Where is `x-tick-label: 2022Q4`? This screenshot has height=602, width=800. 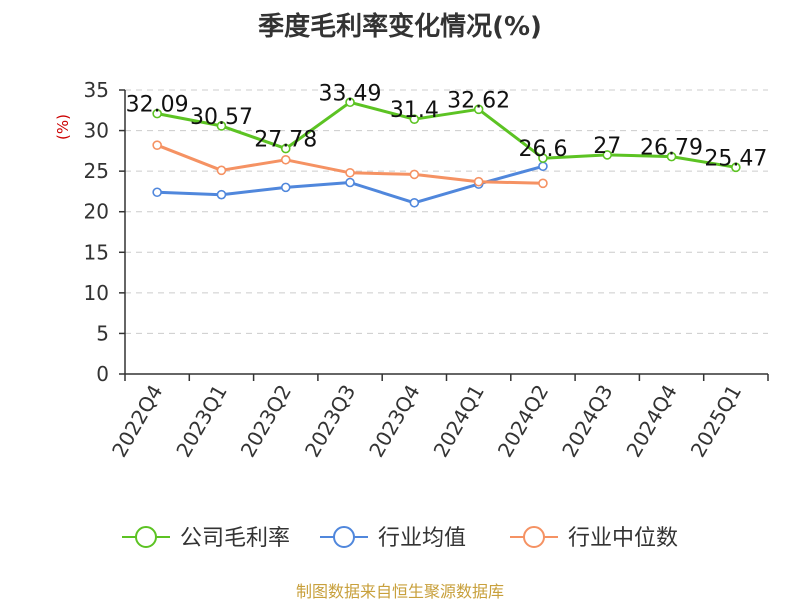 x-tick-label: 2022Q4 is located at coordinates (137, 421).